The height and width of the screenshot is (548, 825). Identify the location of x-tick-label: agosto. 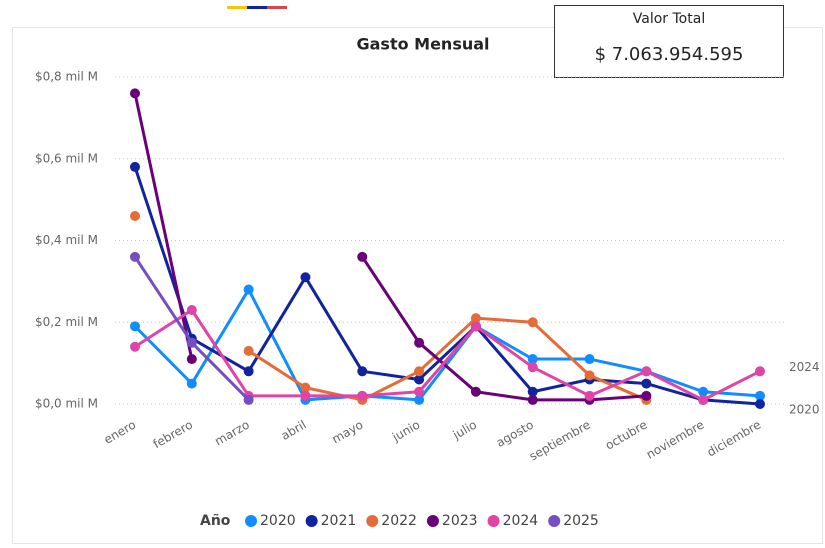
(515, 434).